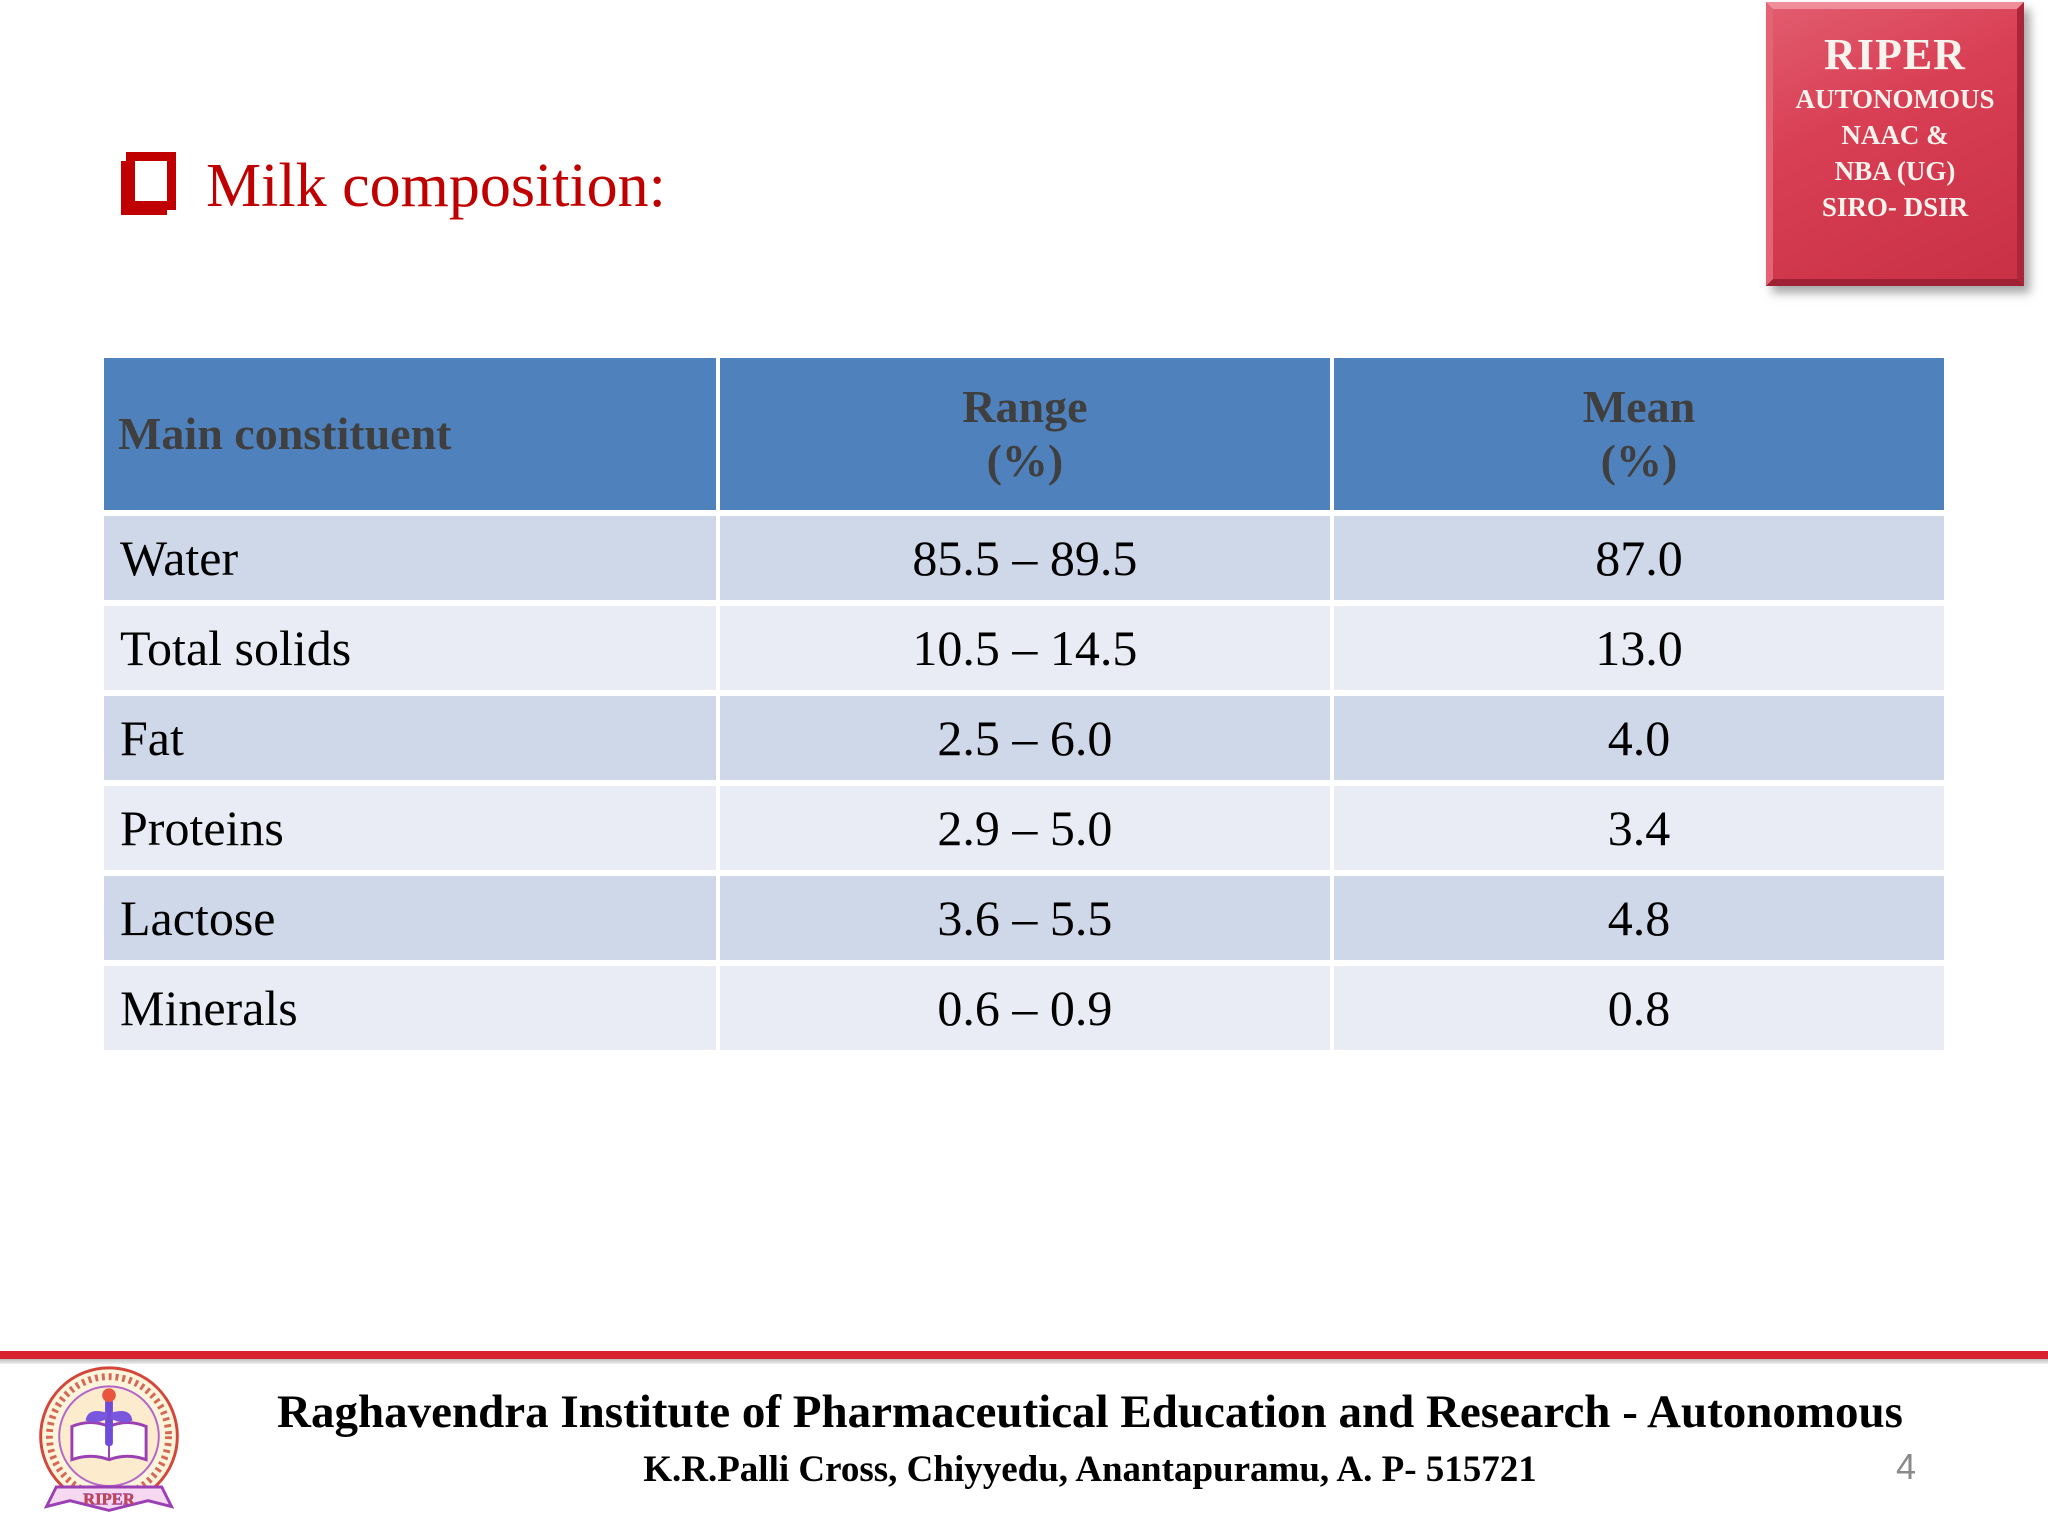 This screenshot has height=1536, width=2048. Describe the element at coordinates (1638, 434) in the screenshot. I see `column-header-mean: Mean (%)` at that location.